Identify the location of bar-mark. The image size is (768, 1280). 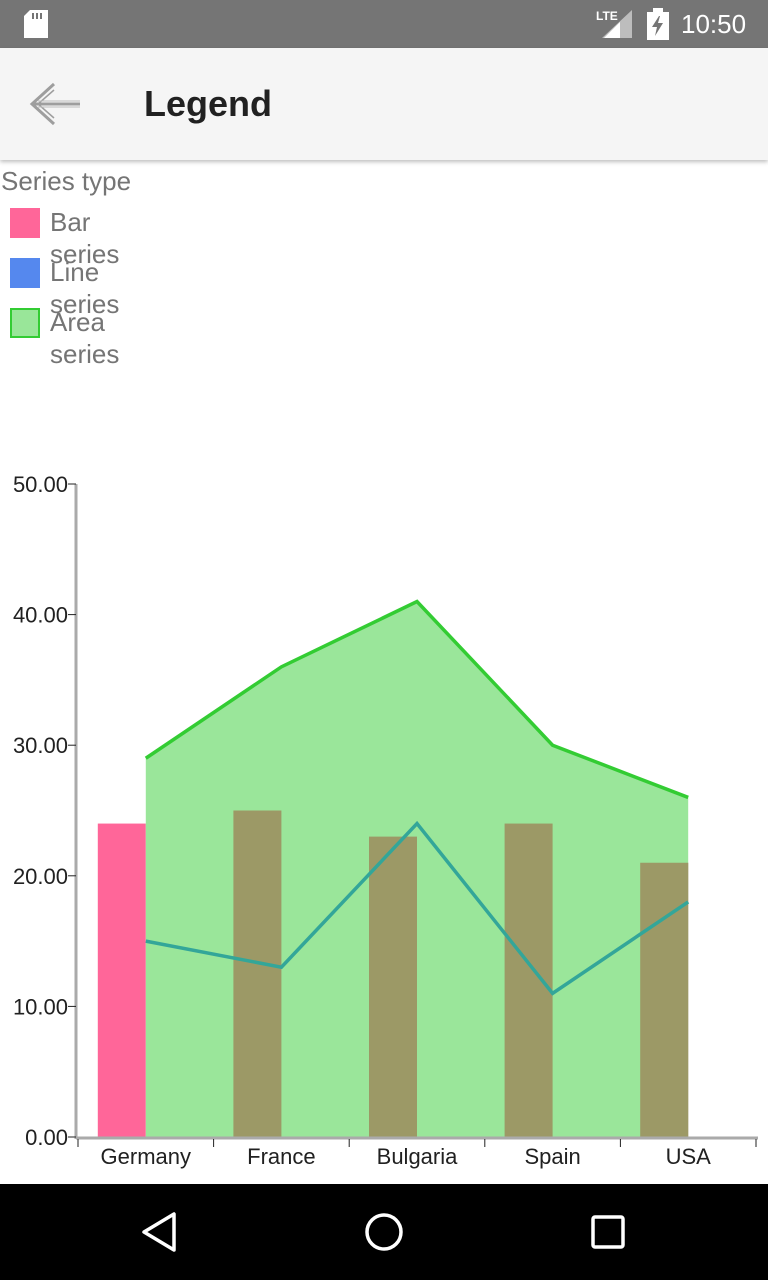
(121, 980).